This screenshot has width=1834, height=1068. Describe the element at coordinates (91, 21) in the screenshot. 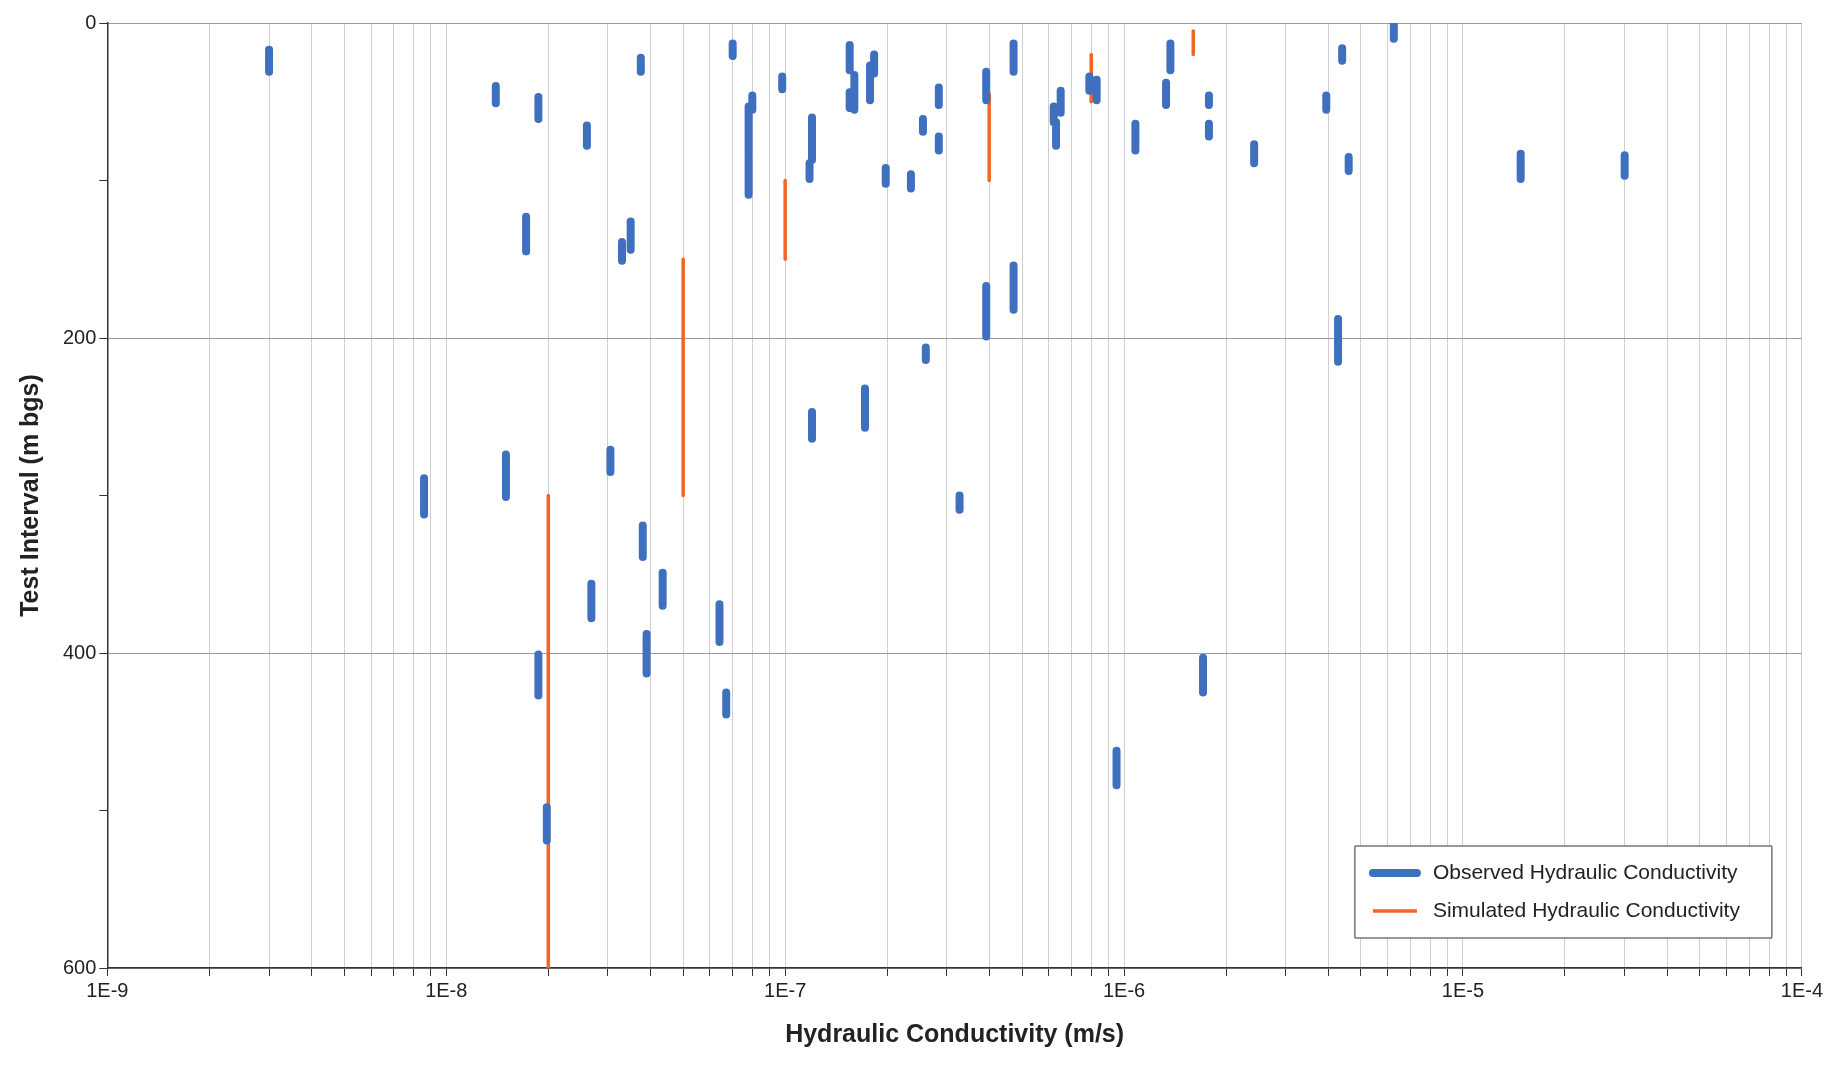

I see `y-tick-label: 0` at that location.